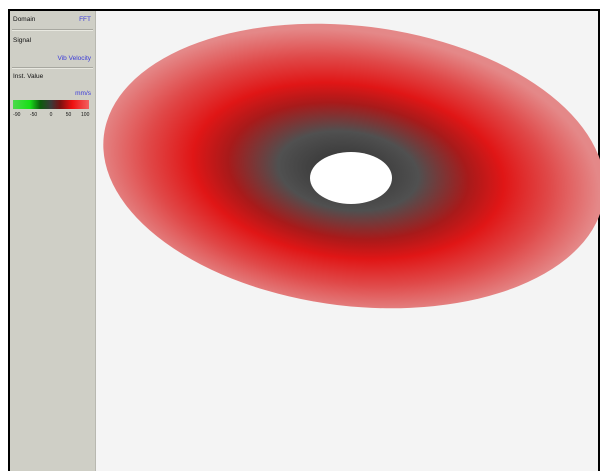 The image size is (605, 471). I want to click on scale-tick: 50, so click(68, 115).